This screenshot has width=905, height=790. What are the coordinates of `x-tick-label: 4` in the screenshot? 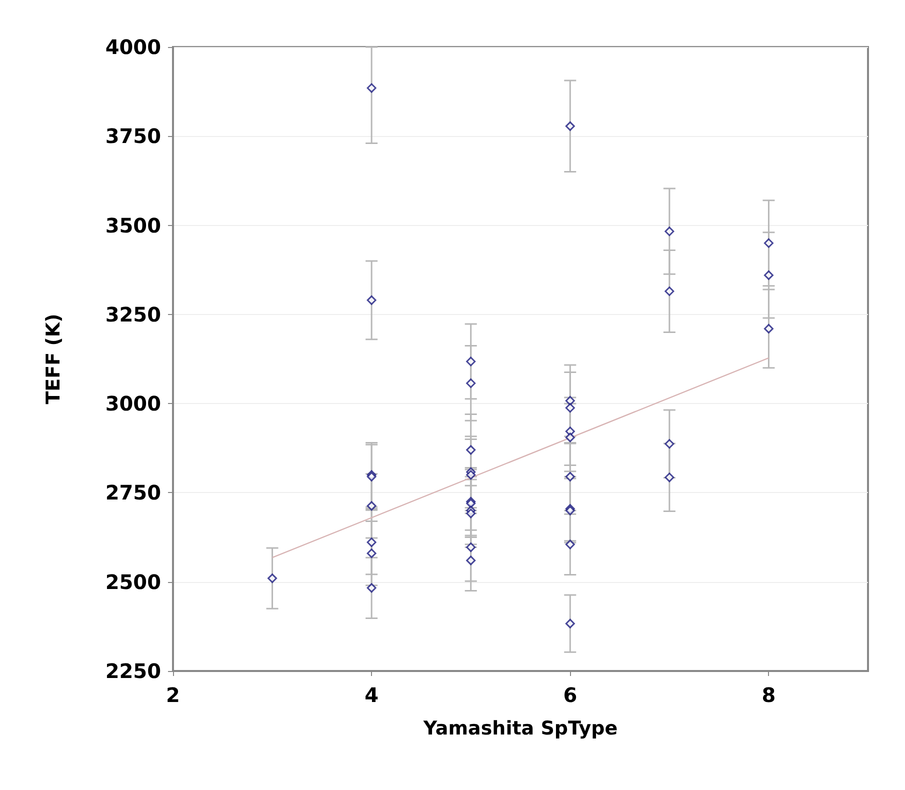 It's located at (371, 695).